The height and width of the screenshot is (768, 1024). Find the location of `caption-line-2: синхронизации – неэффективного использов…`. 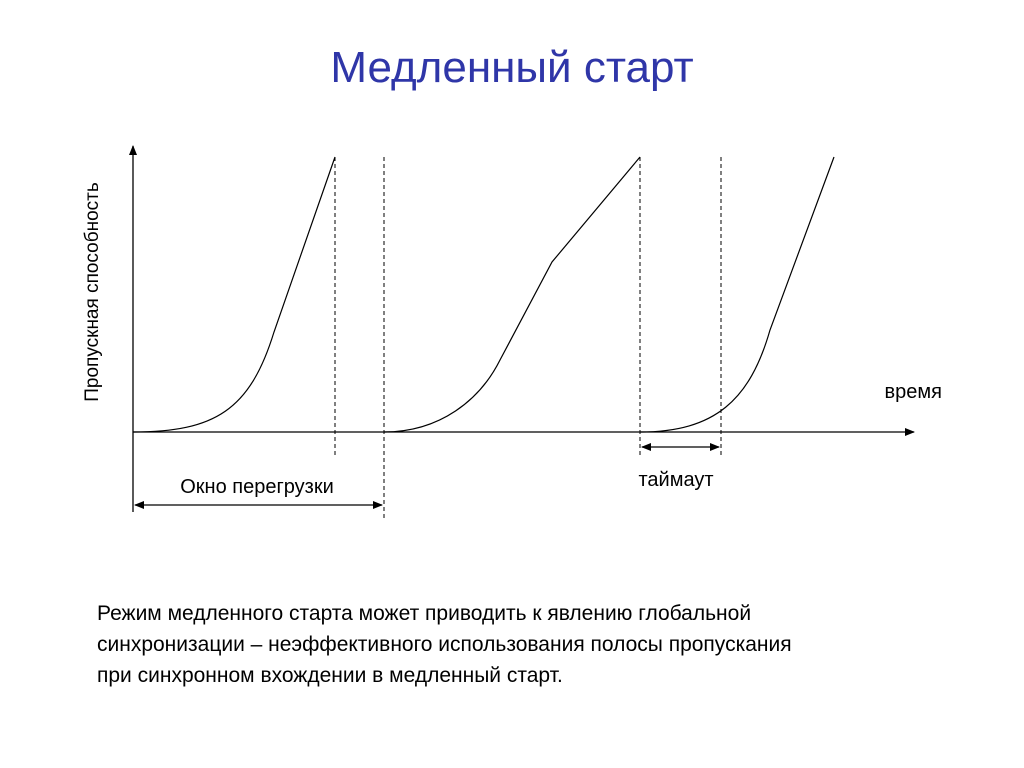

caption-line-2: синхронизации – неэффективного использов… is located at coordinates (444, 644).